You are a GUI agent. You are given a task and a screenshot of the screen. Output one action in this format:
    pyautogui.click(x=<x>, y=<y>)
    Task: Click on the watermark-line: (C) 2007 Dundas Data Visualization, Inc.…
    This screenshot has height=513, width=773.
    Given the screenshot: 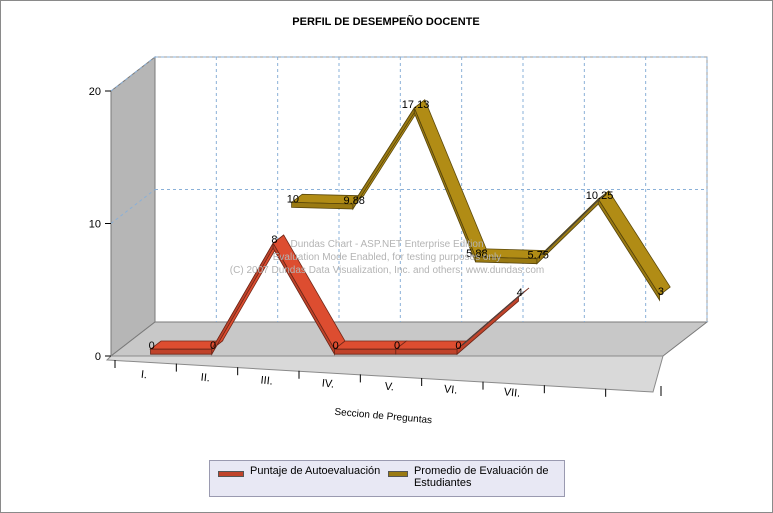 What is the action you would take?
    pyautogui.click(x=387, y=270)
    